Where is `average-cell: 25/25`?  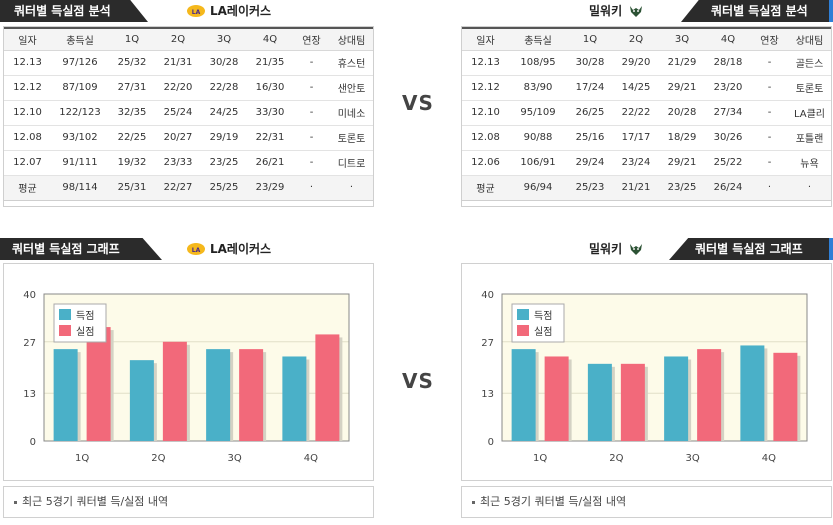 average-cell: 25/25 is located at coordinates (224, 188).